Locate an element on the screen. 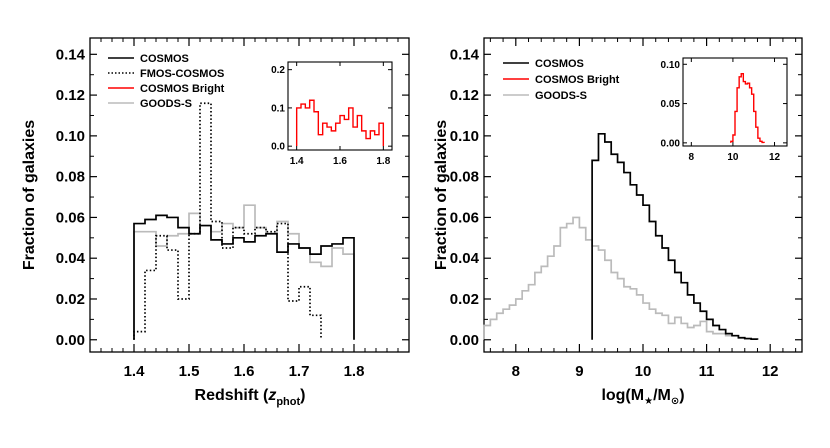 The width and height of the screenshot is (830, 448). panel0-ytick-label: 0.04 is located at coordinates (71, 258).